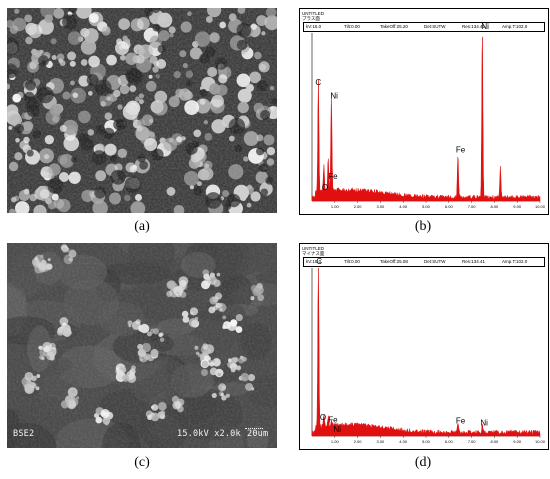 The image size is (550, 479). Describe the element at coordinates (254, 428) in the screenshot. I see `sem-scale-bar` at that location.